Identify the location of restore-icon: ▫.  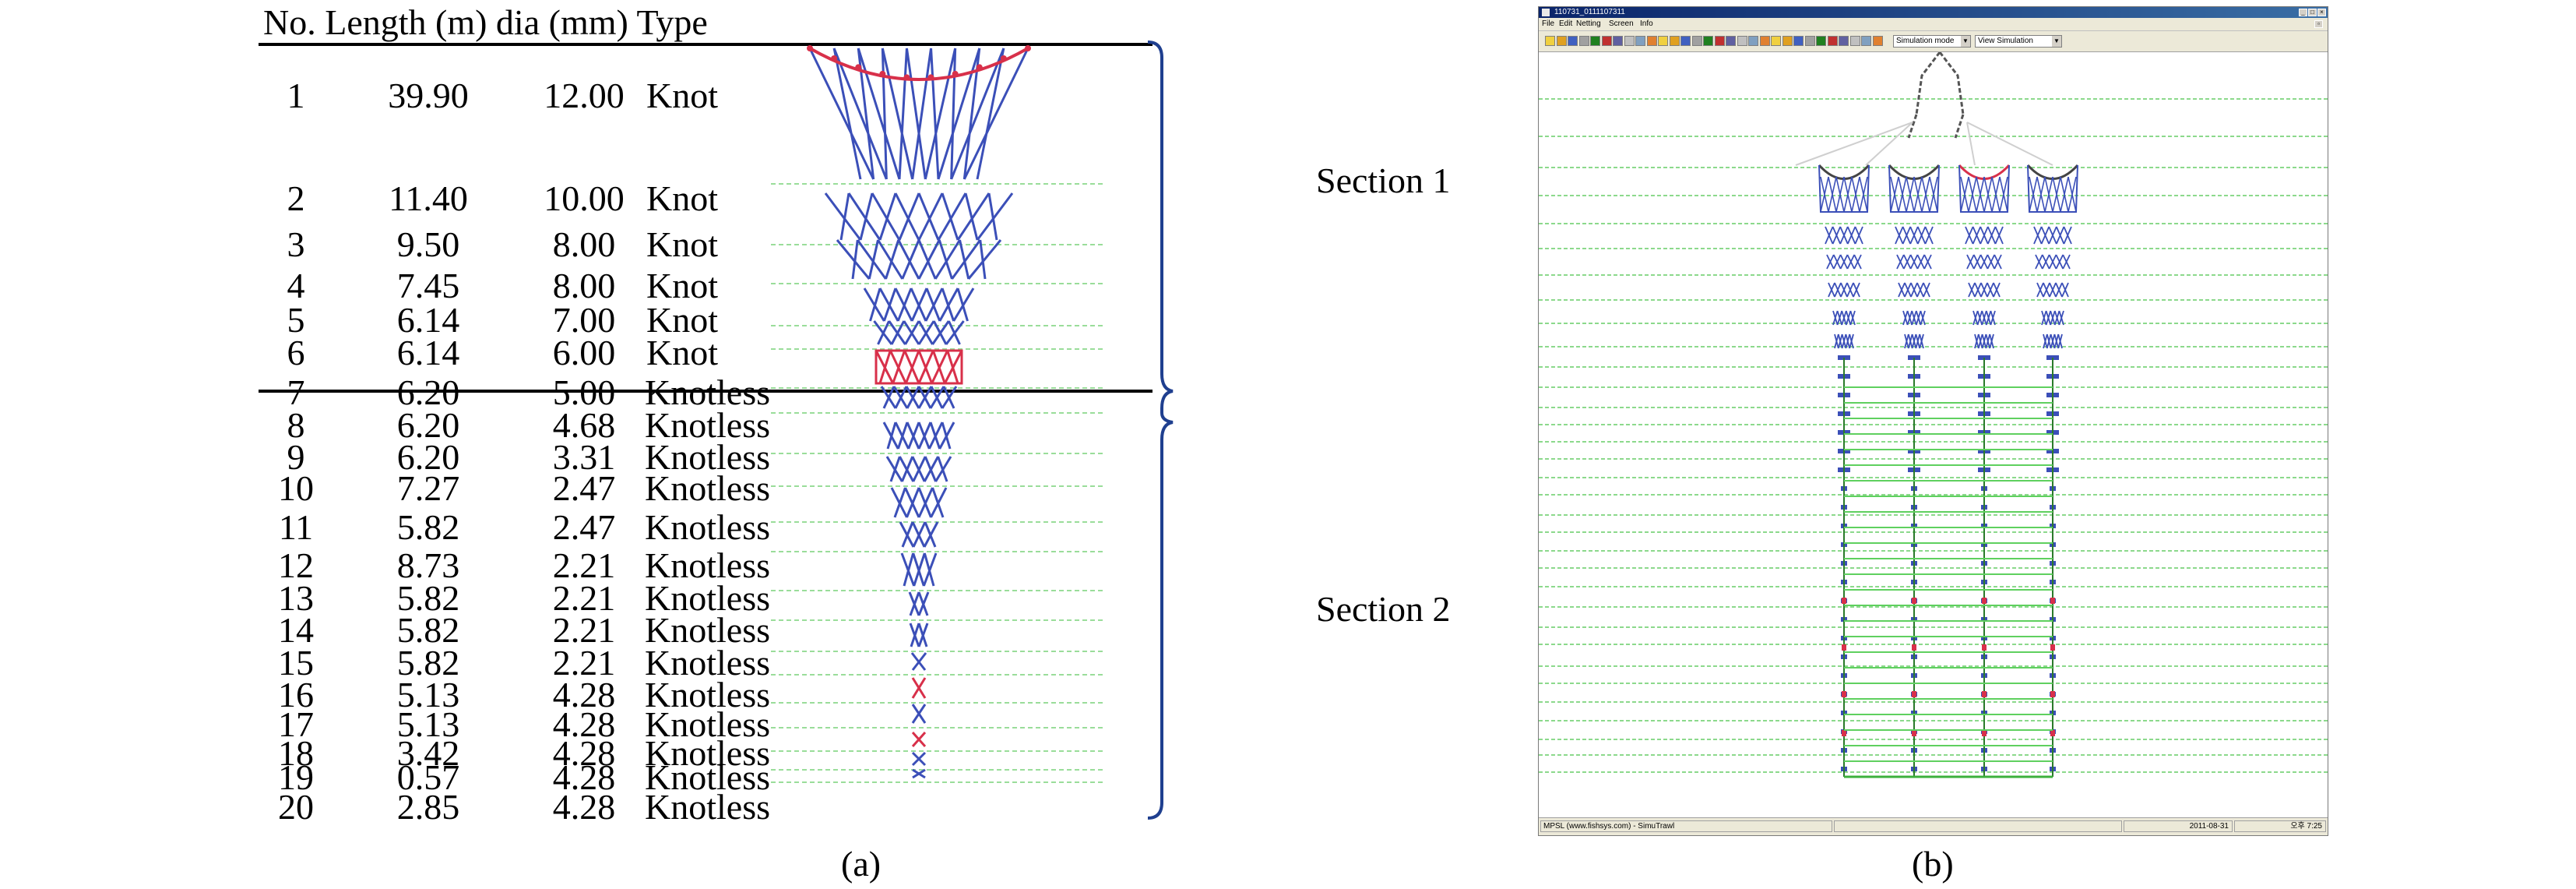
(2318, 24).